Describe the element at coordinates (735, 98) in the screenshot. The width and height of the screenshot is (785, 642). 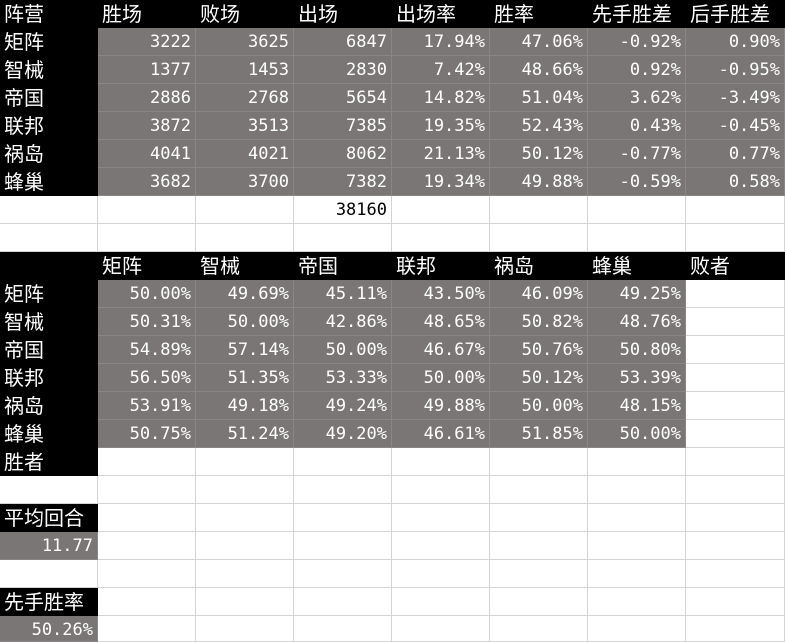
I see `data-cell: -3.49%` at that location.